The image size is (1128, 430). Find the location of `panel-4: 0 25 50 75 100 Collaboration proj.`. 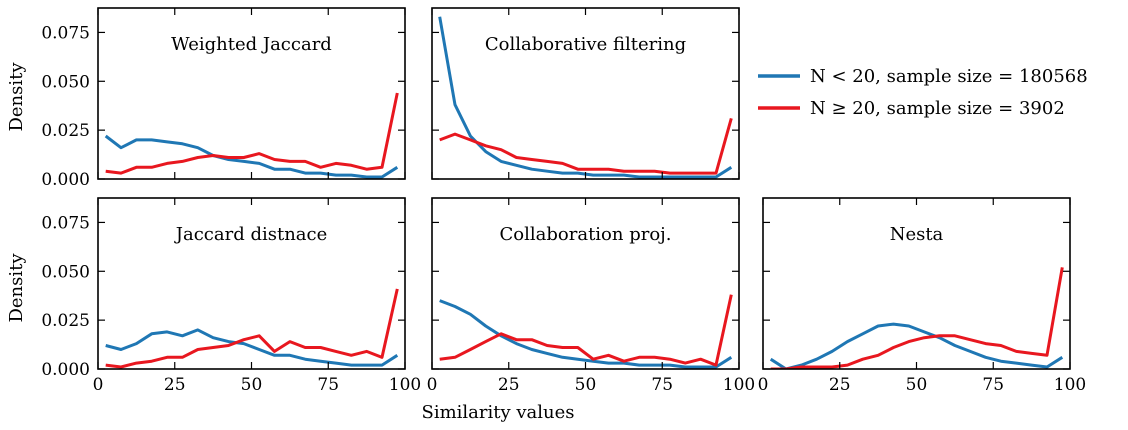

panel-4: 0 25 50 75 100 Collaboration proj. is located at coordinates (591, 296).